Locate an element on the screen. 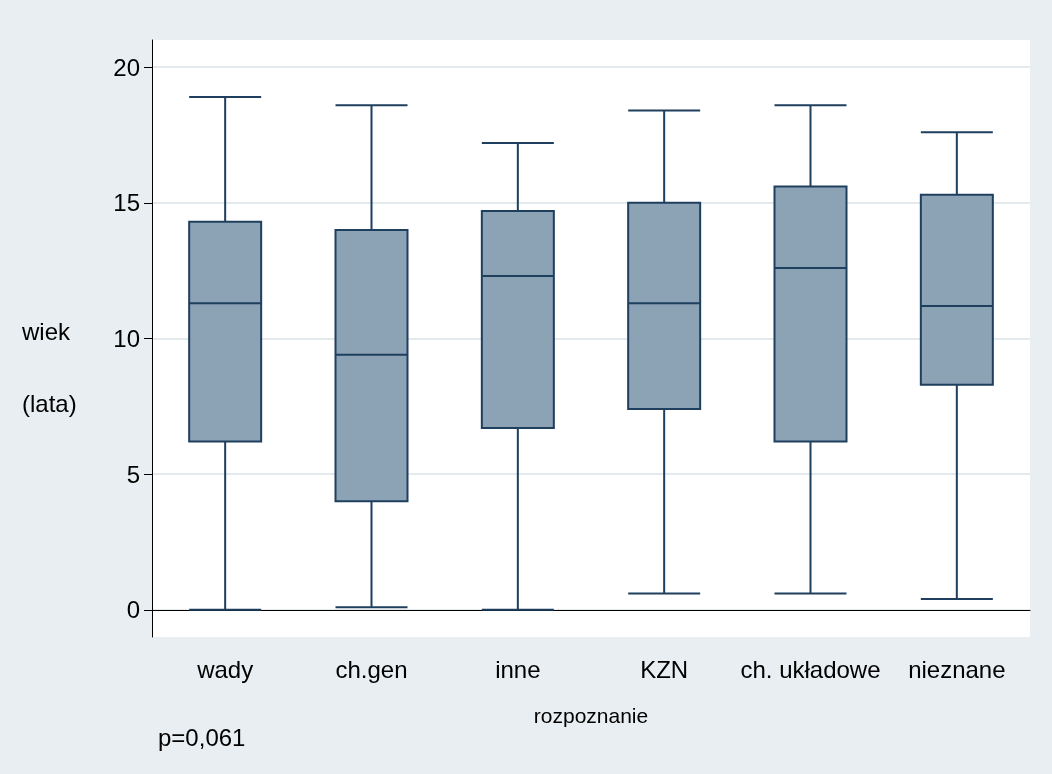  x-tick-label: nieznane is located at coordinates (957, 669).